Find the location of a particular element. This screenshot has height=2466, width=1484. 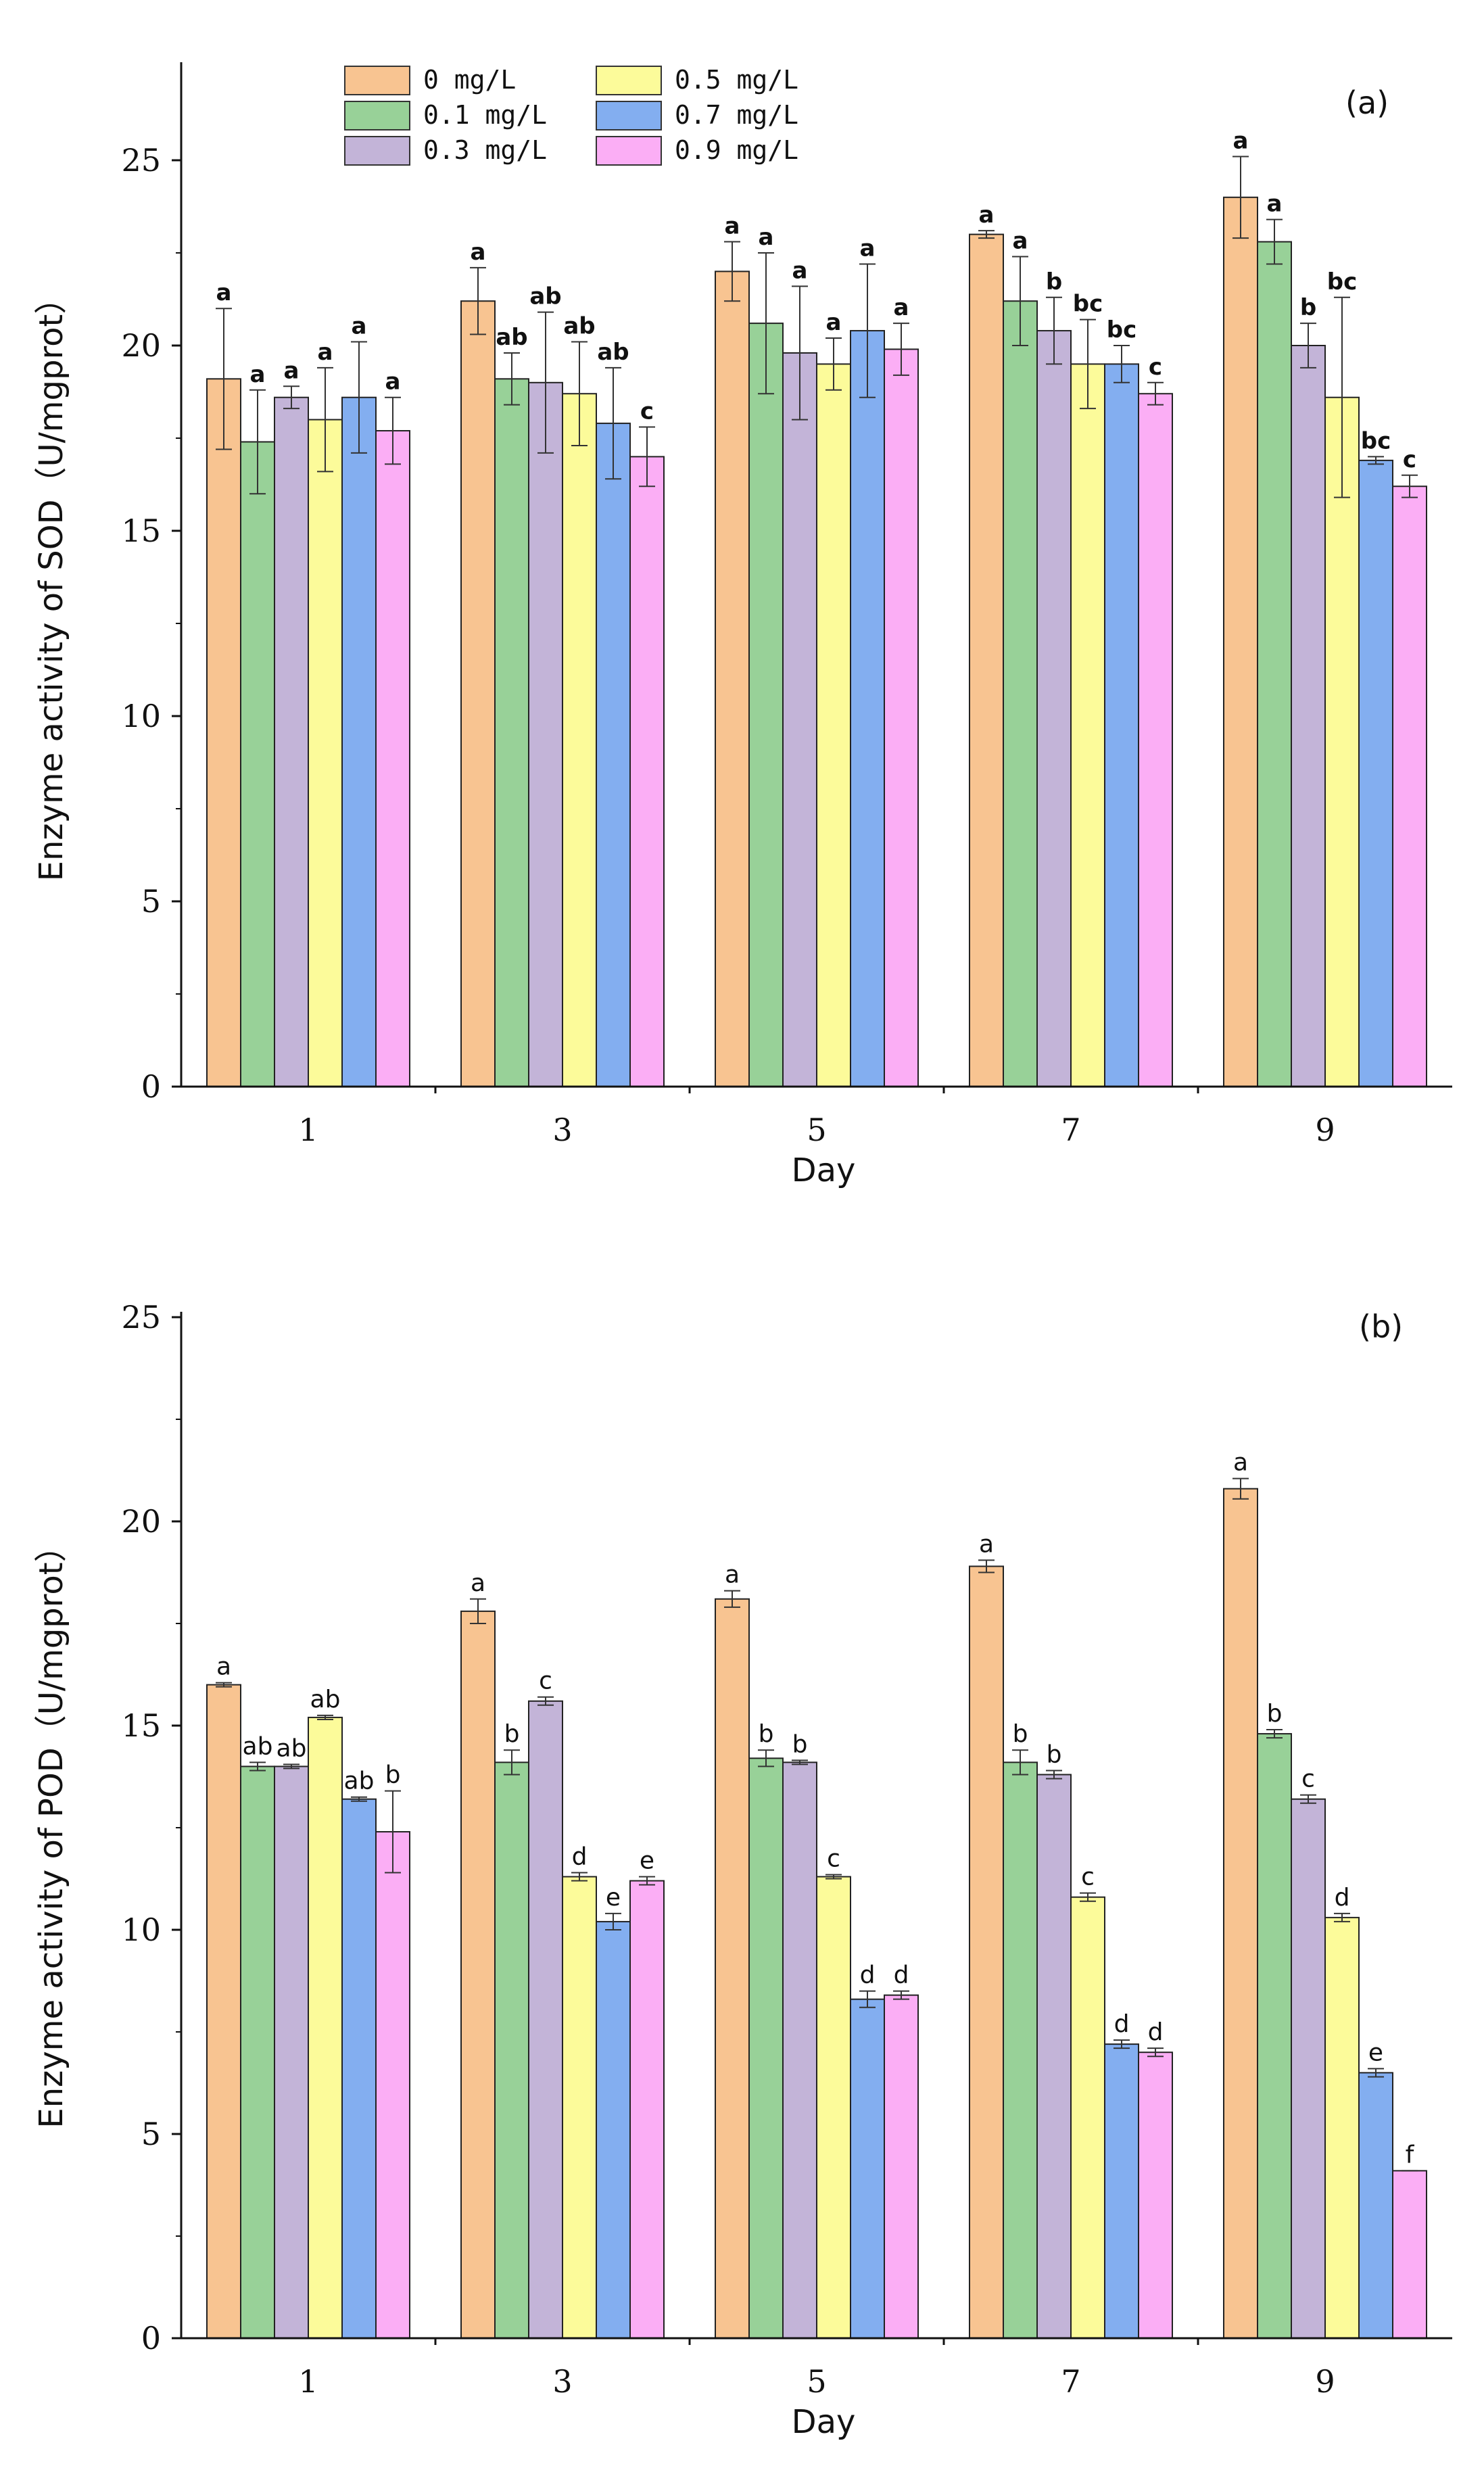

legend-label: 0.7 mg/L is located at coordinates (737, 115).